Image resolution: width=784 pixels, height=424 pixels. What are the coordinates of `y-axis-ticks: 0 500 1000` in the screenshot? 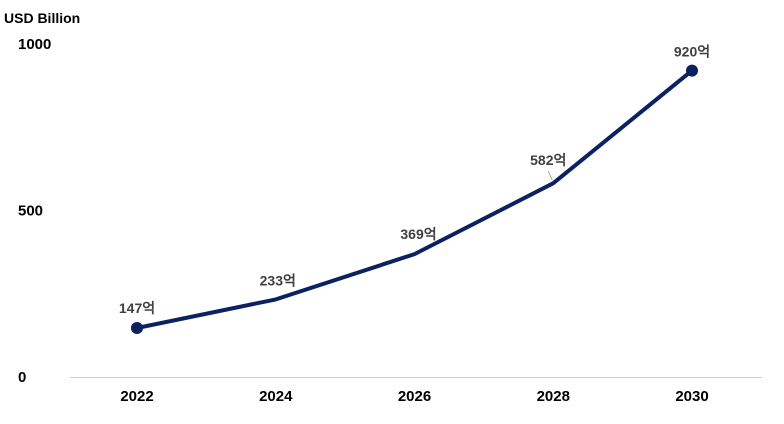 It's located at (34, 211).